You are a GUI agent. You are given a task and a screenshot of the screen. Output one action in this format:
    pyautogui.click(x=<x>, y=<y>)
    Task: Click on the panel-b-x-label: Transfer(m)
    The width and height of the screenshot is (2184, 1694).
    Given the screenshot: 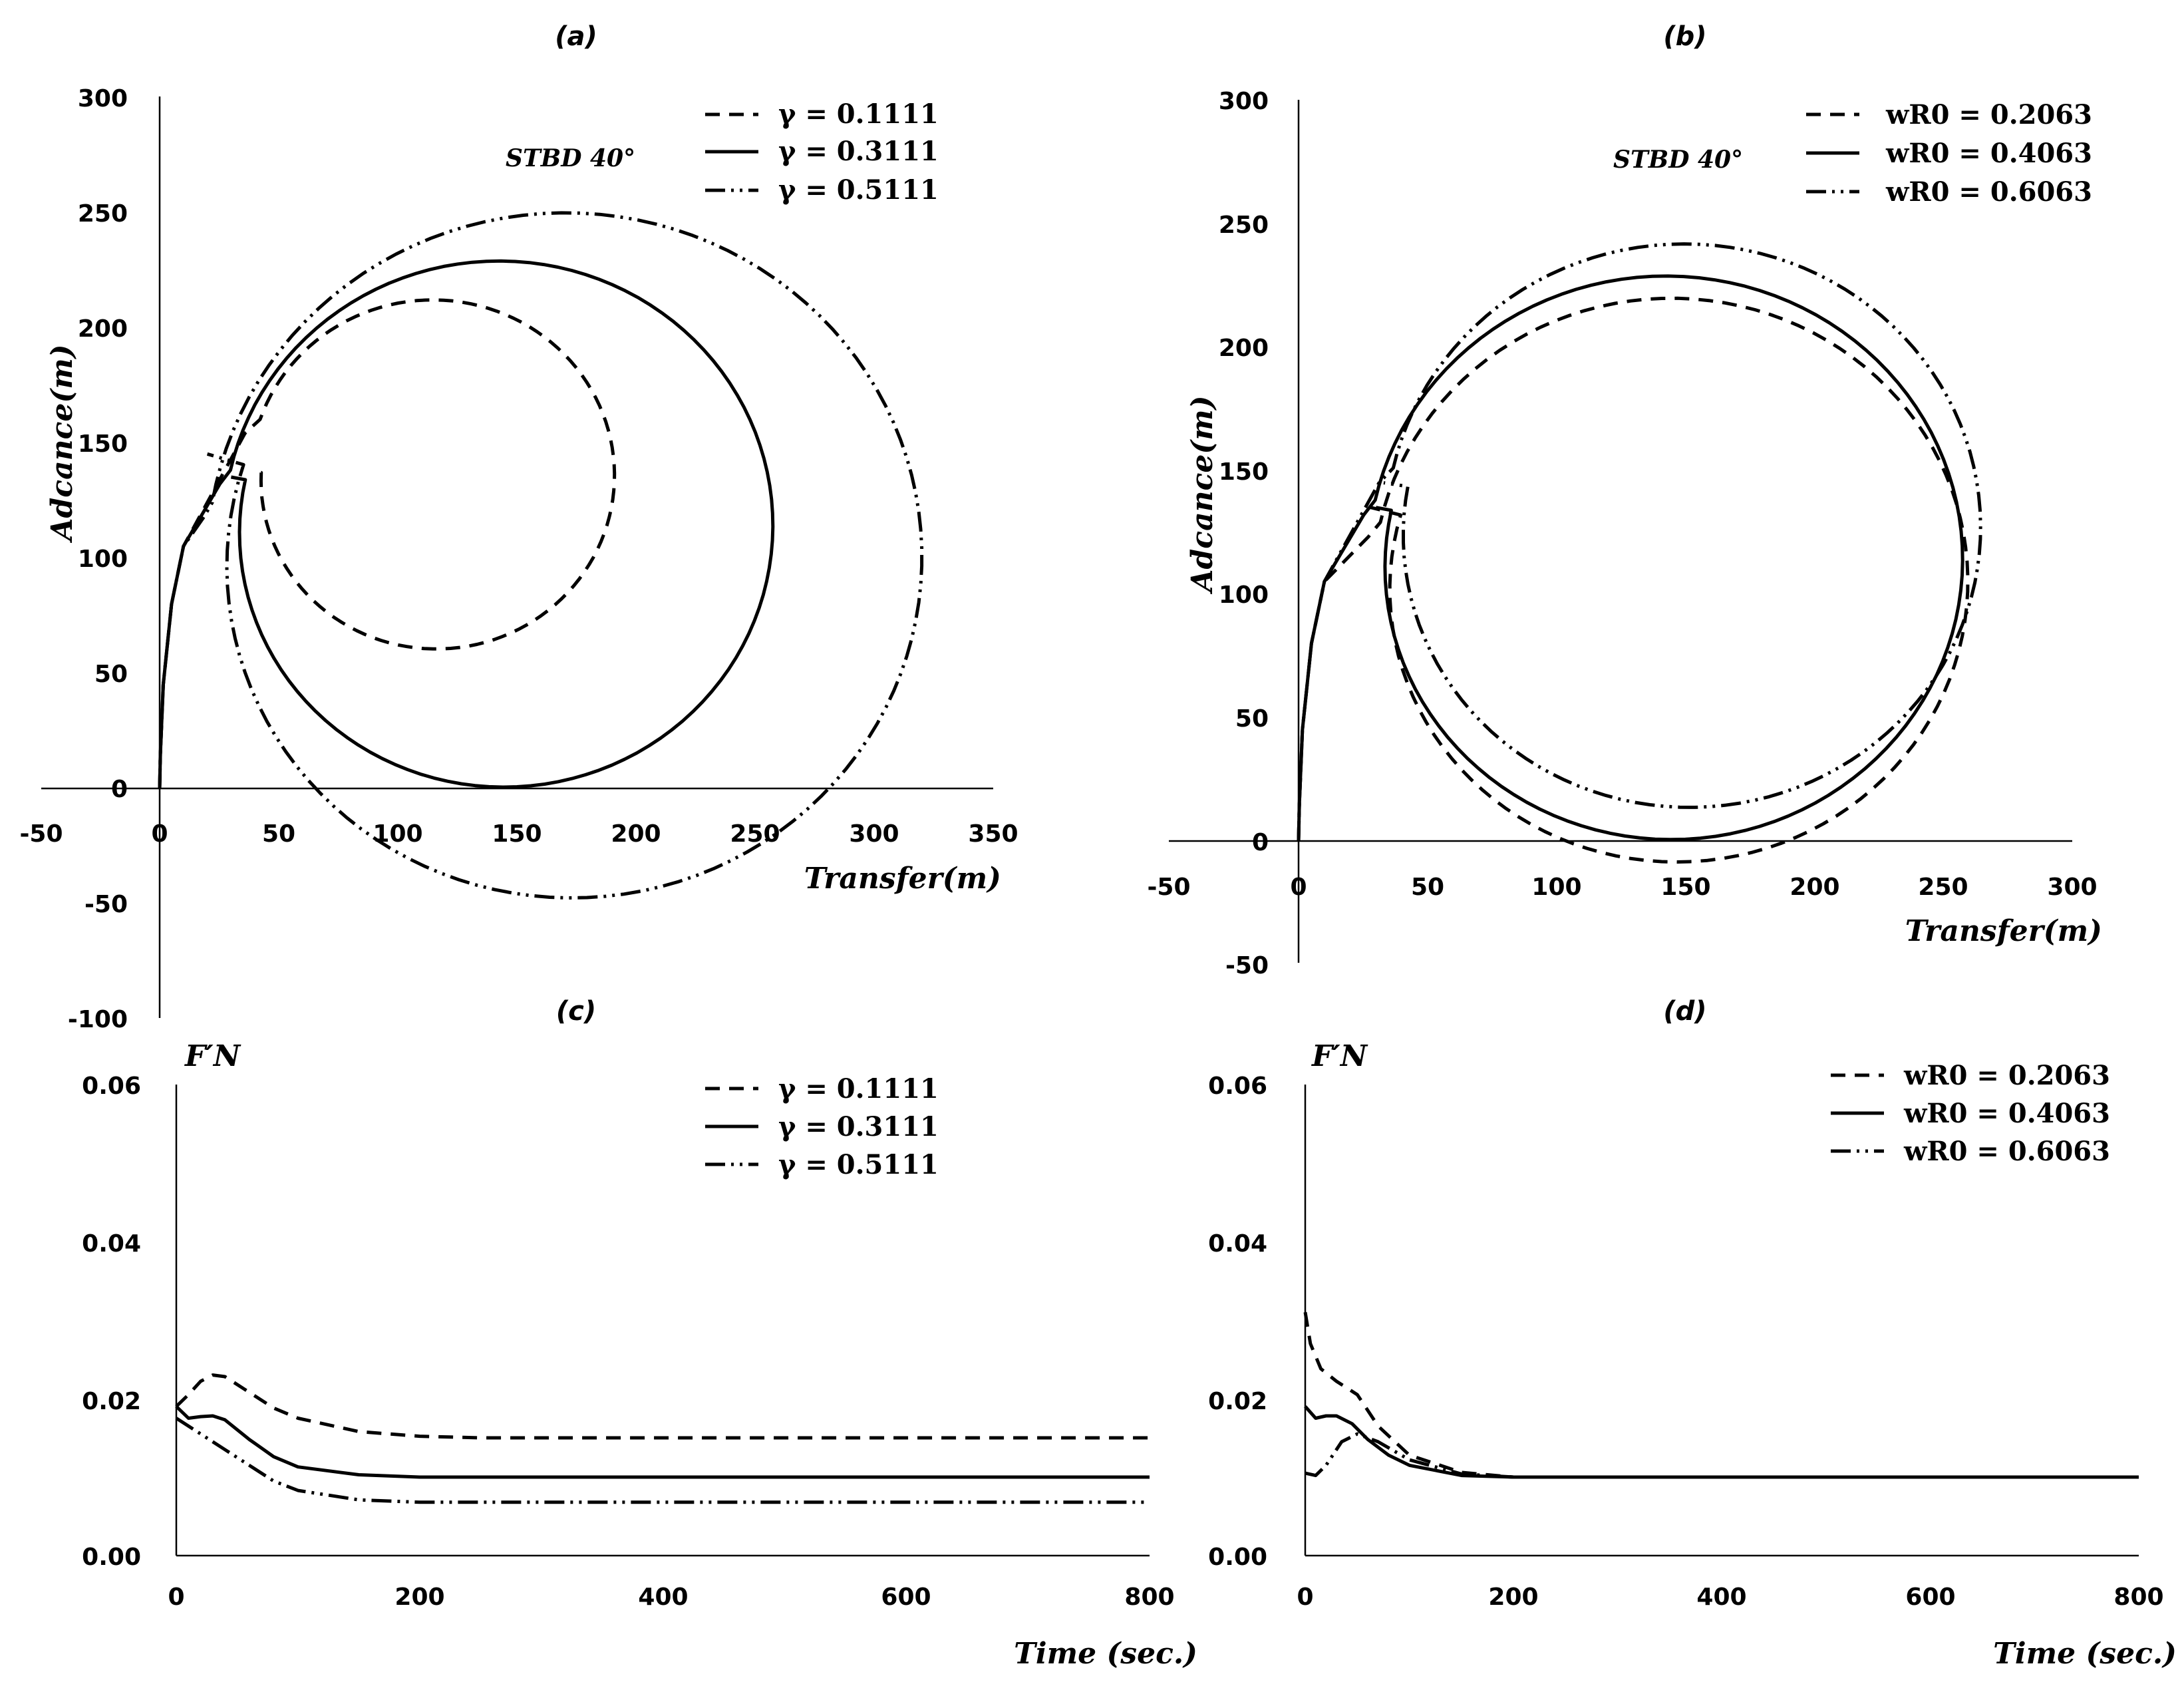 What is the action you would take?
    pyautogui.click(x=2003, y=931)
    